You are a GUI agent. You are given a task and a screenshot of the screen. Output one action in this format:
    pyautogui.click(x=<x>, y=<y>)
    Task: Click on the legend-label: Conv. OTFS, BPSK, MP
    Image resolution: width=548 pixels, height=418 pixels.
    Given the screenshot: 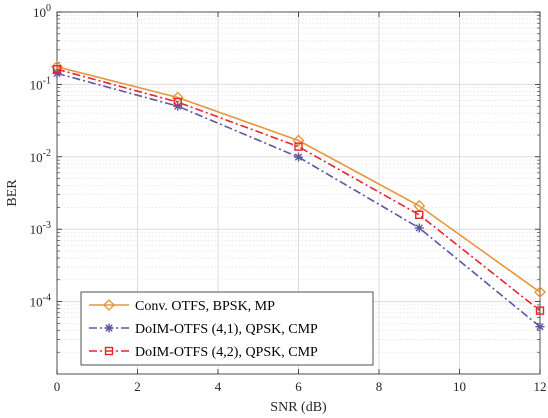 What is the action you would take?
    pyautogui.click(x=205, y=306)
    